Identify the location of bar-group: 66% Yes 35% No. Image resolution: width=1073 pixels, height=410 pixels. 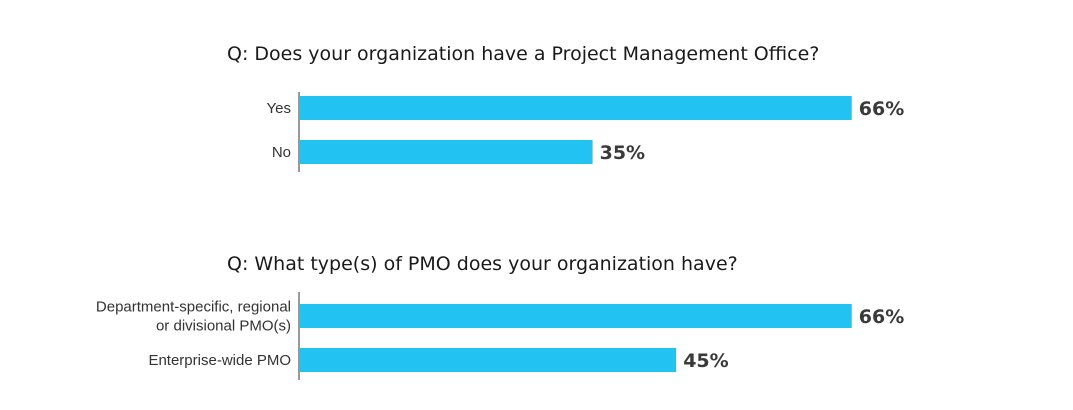
(585, 130).